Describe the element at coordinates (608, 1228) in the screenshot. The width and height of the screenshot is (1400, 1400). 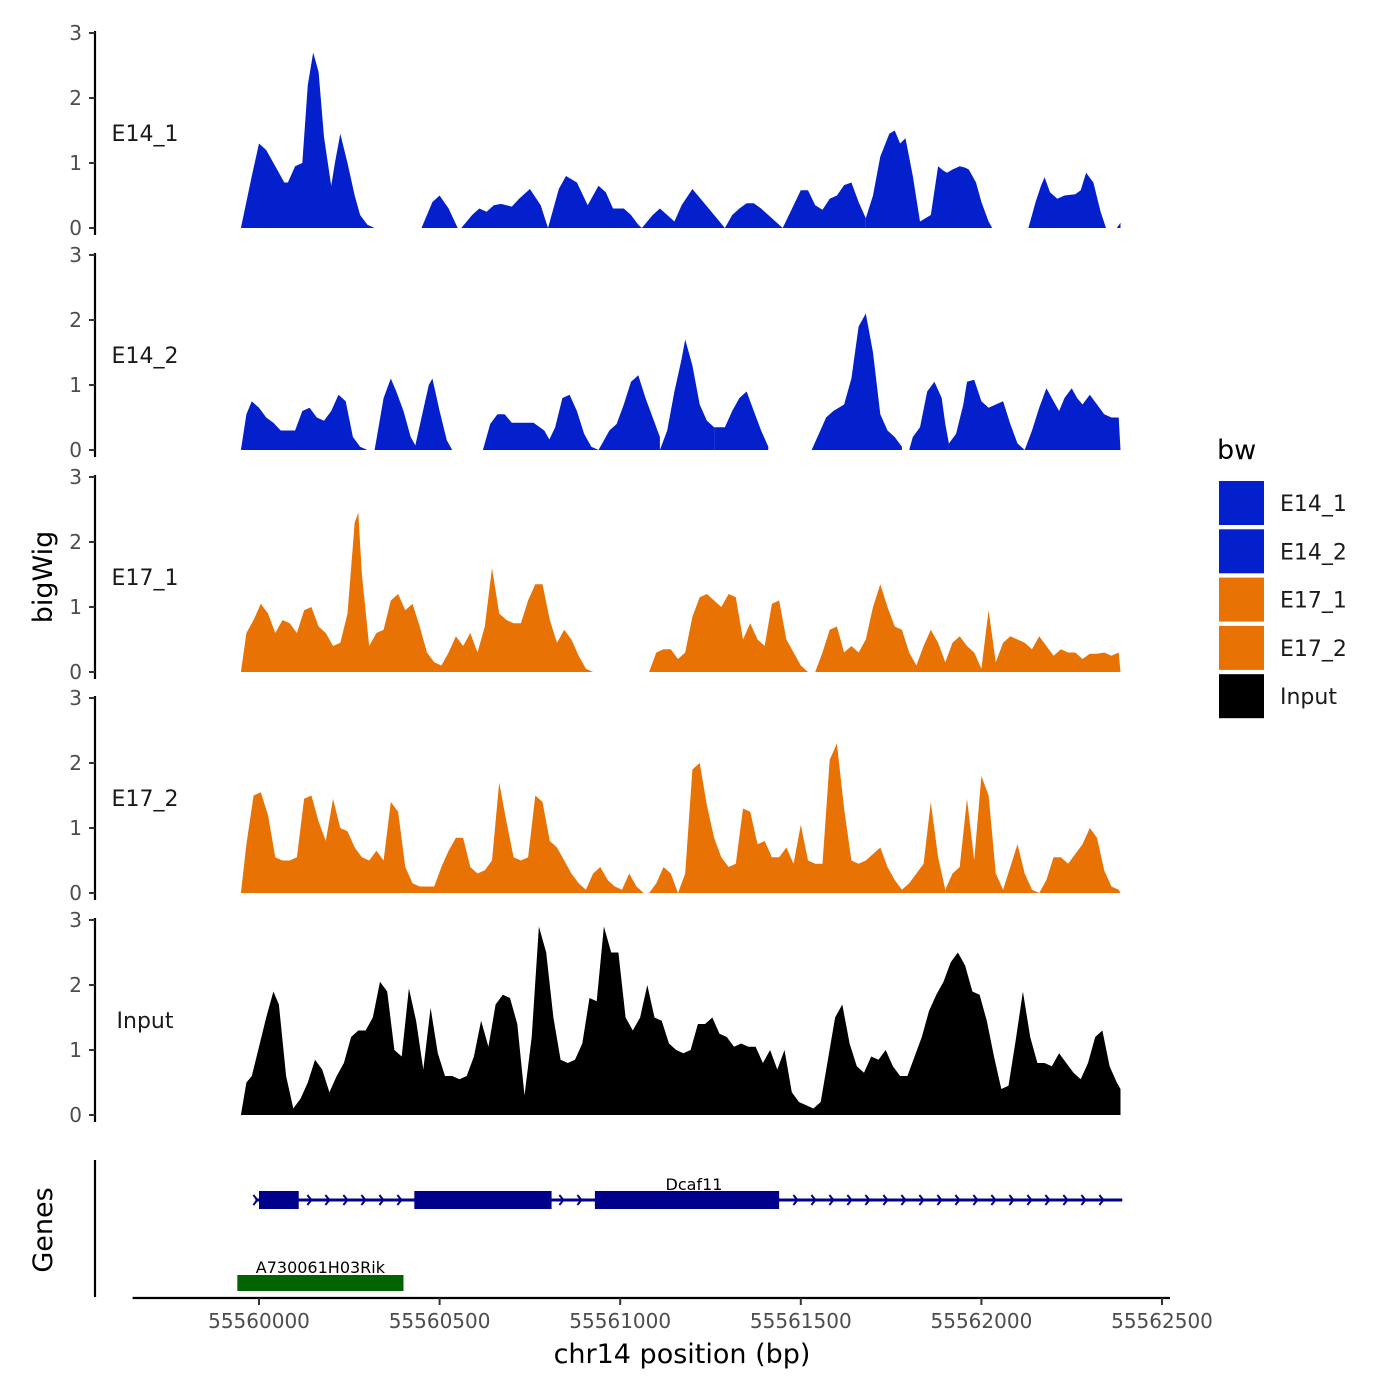
I see `gene-track: Dcaf11 A730061H03Rik` at that location.